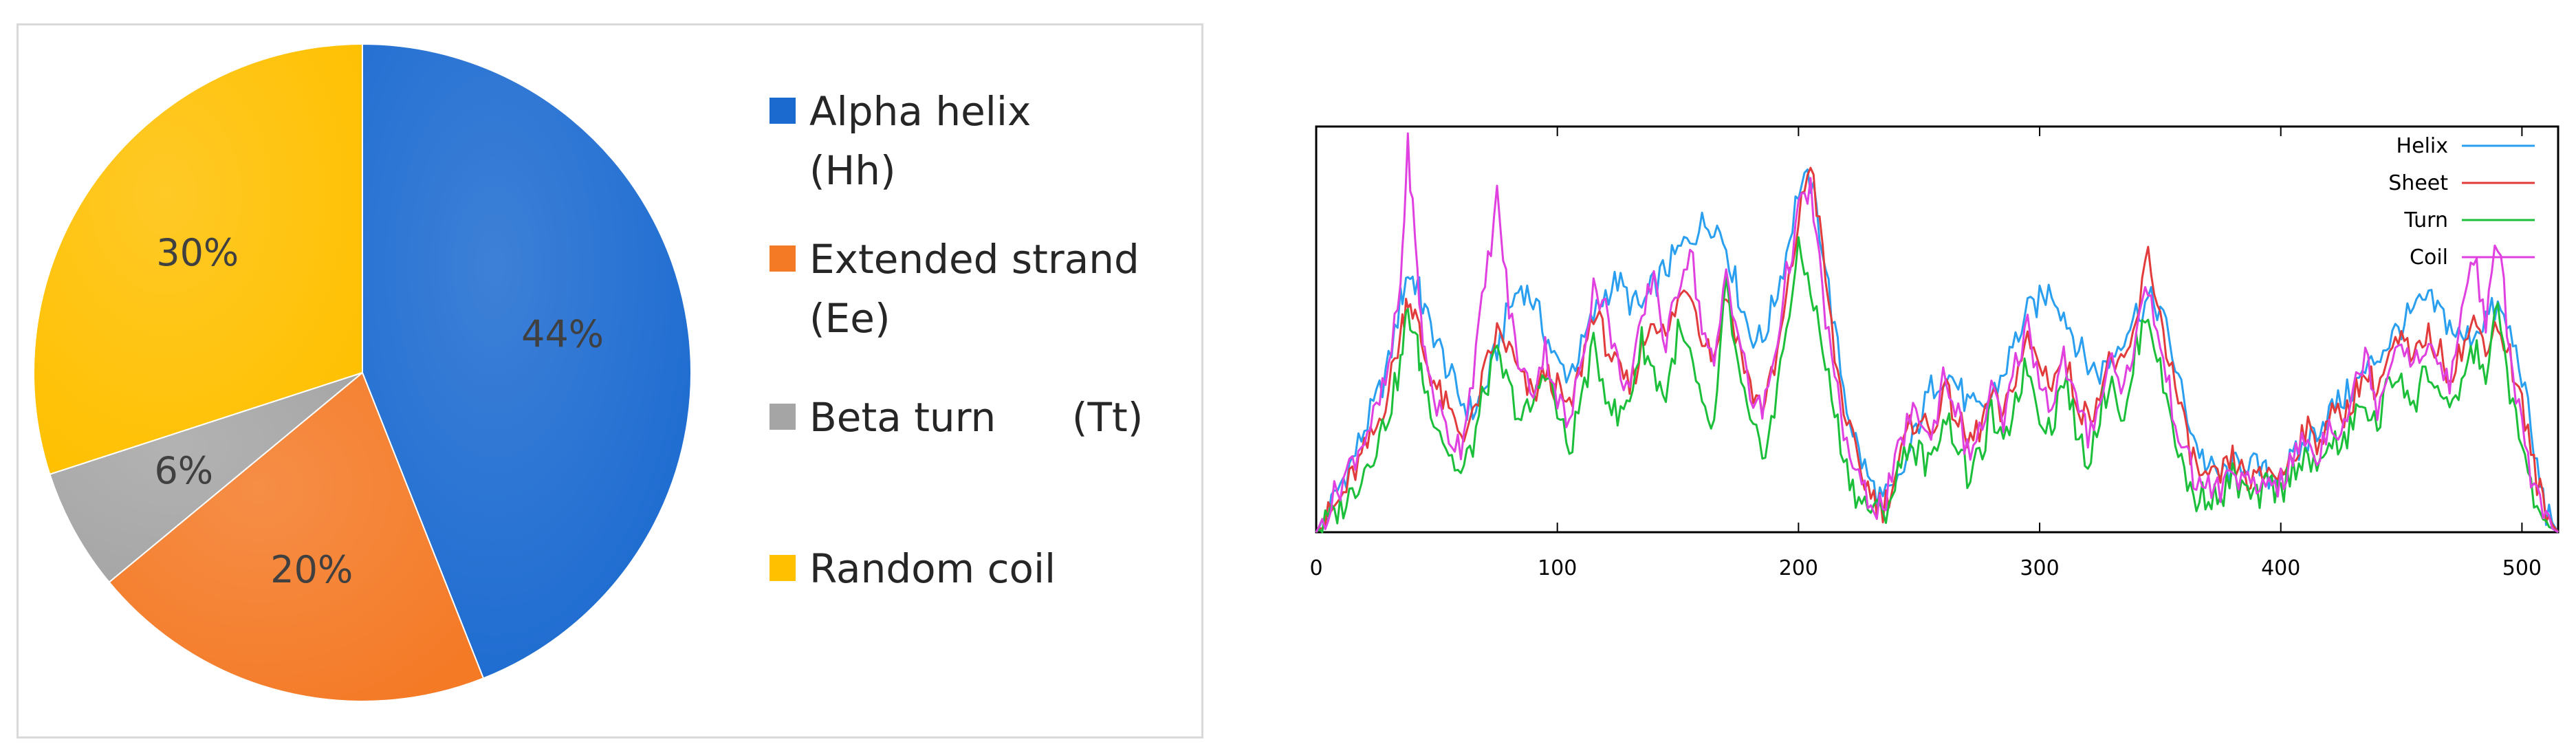  What do you see at coordinates (974, 259) in the screenshot?
I see `legend-label-1-0: Extended strand` at bounding box center [974, 259].